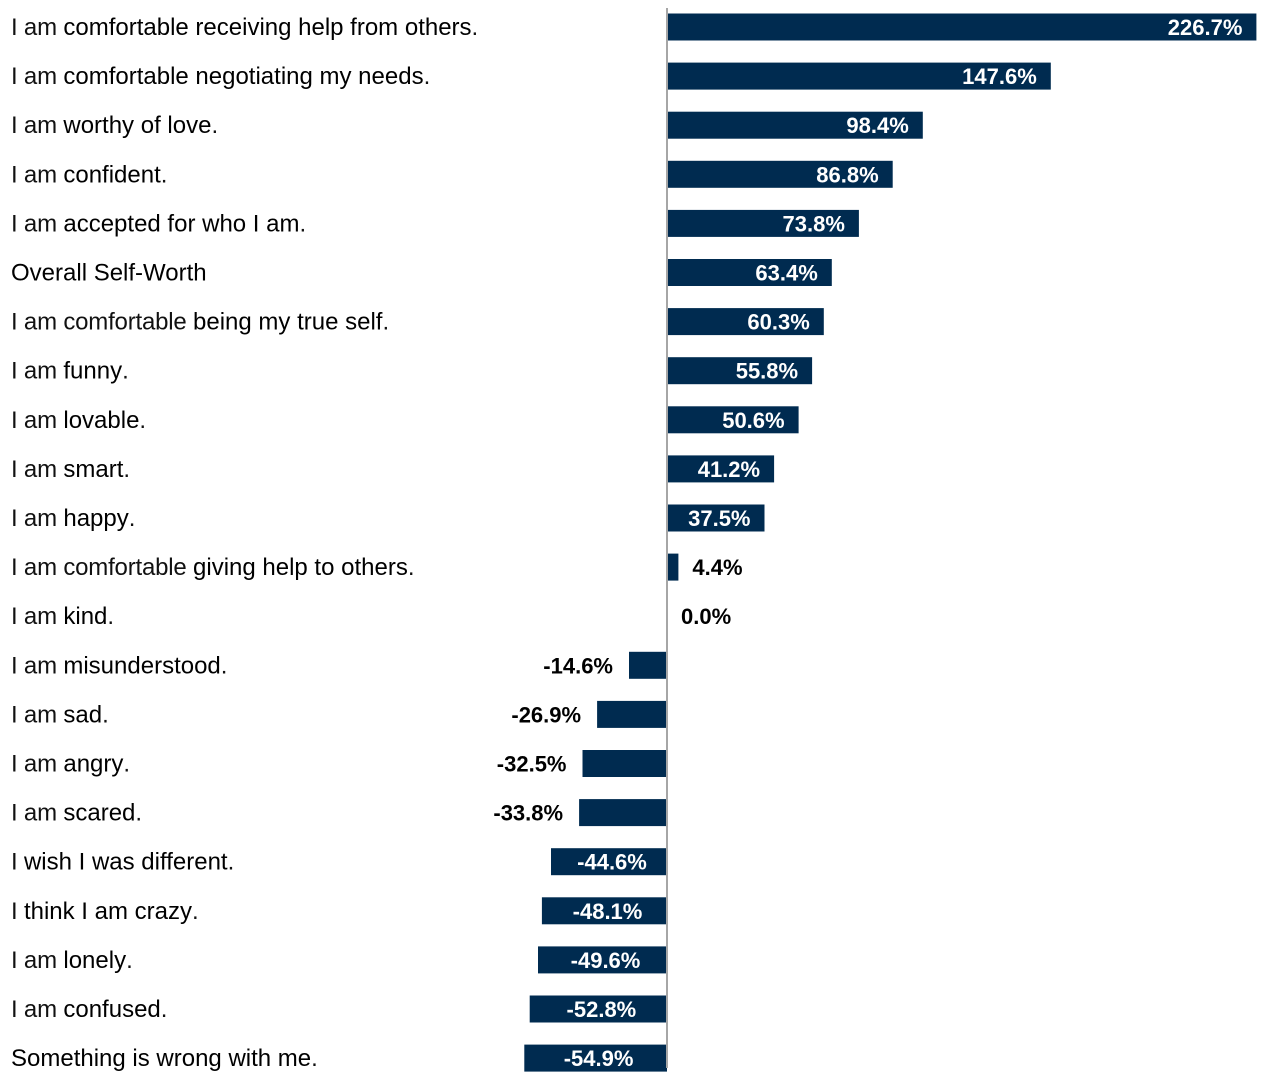 This screenshot has width=1267, height=1078. I want to click on value-label-i-am-accepted-for-who-i-am: 73.8%, so click(814, 223).